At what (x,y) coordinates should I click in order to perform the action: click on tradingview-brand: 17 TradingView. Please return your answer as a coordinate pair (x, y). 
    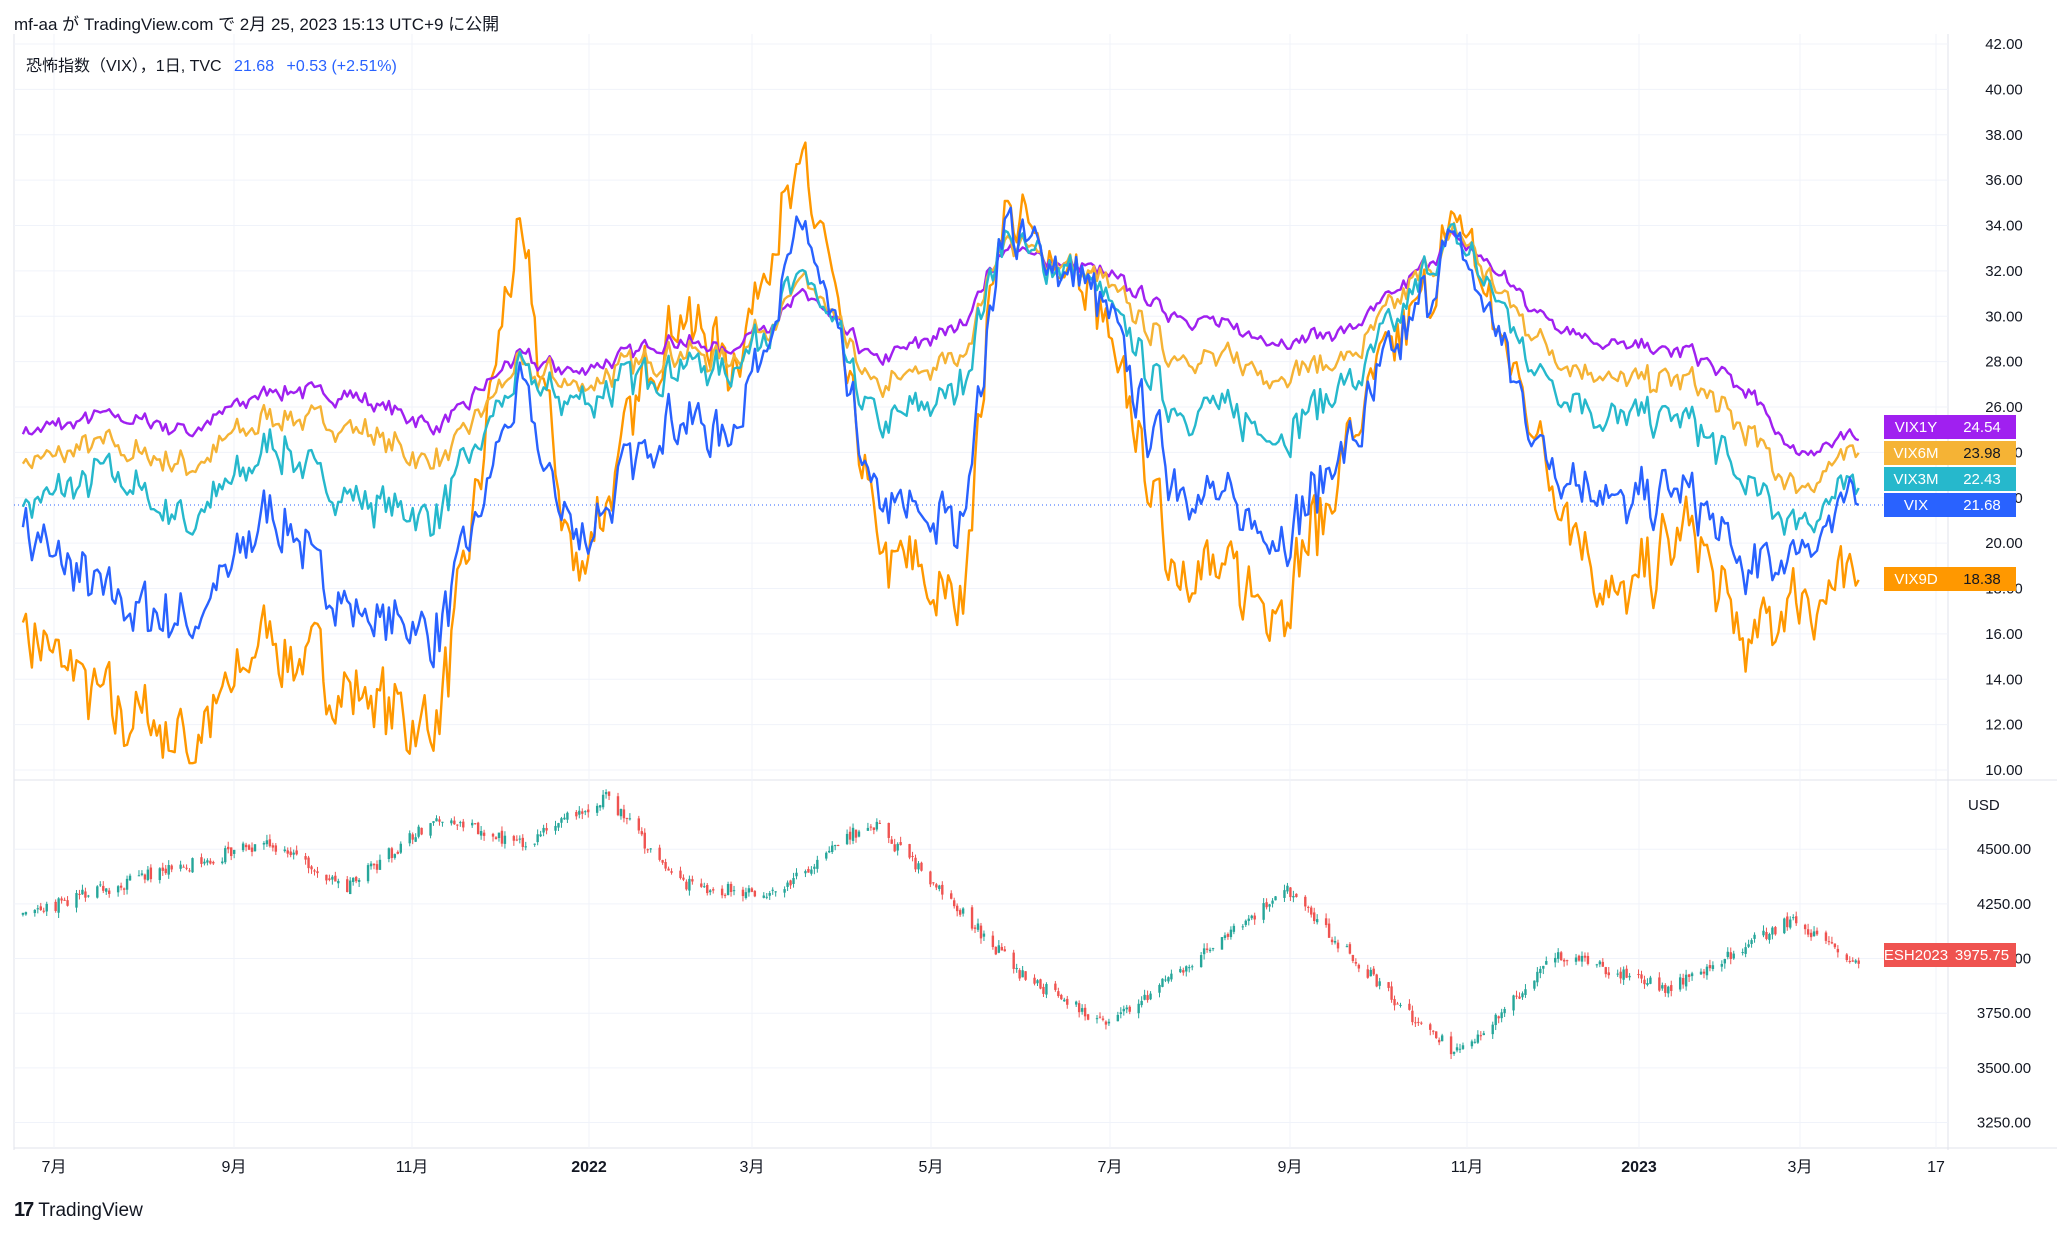
    Looking at the image, I should click on (78, 1210).